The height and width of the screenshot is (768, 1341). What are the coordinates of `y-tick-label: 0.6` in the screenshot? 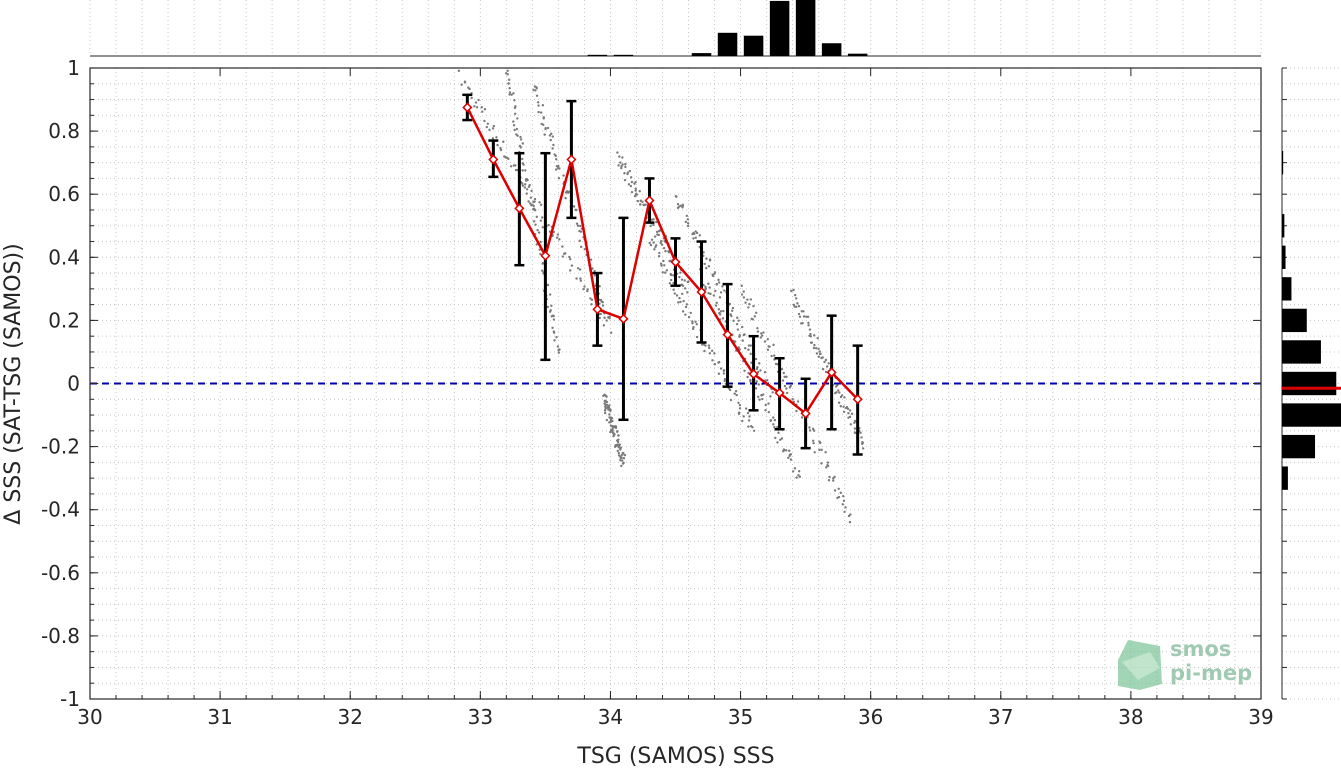 It's located at (64, 194).